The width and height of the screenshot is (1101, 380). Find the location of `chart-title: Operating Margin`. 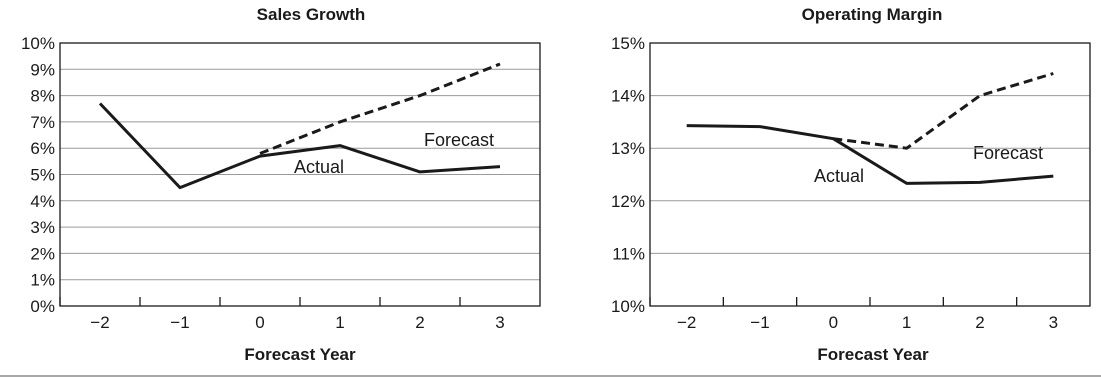

chart-title: Operating Margin is located at coordinates (872, 14).